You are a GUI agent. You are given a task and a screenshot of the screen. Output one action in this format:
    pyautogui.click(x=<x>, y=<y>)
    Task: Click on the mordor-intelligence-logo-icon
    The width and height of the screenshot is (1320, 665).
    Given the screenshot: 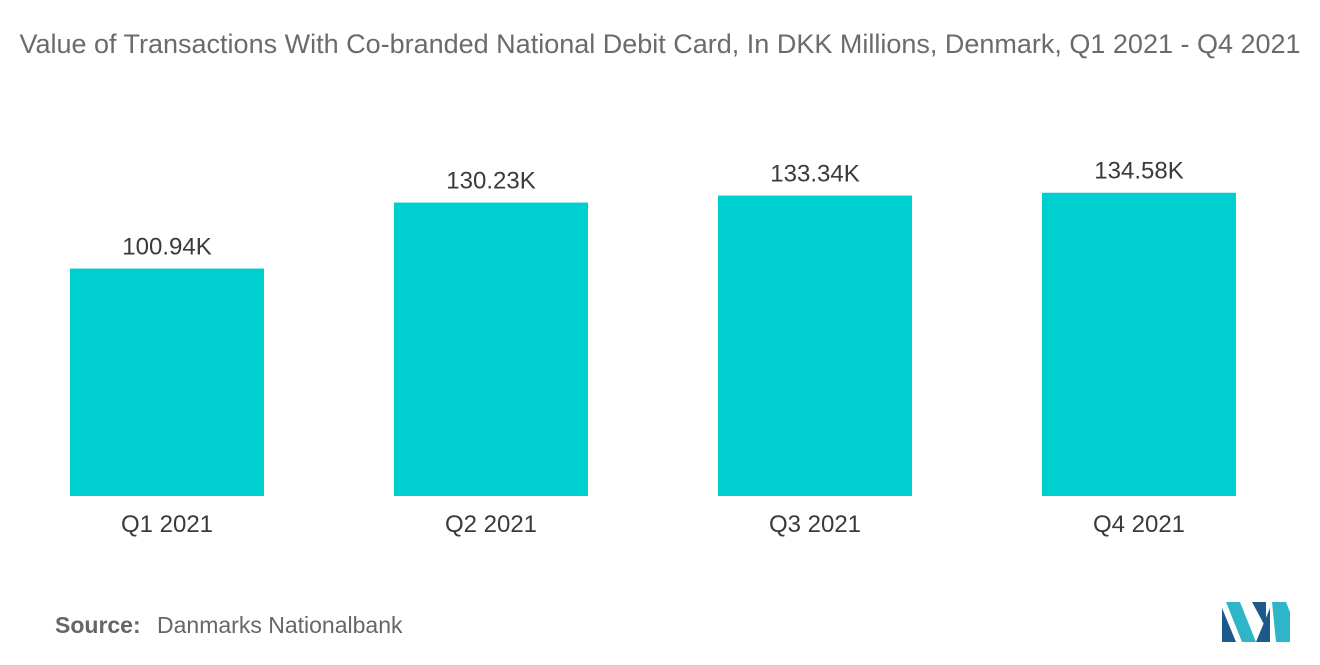 What is the action you would take?
    pyautogui.click(x=1256, y=622)
    